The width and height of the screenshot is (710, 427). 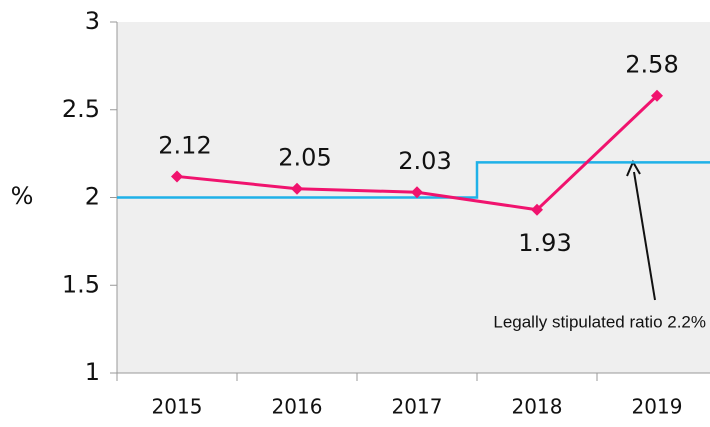 What do you see at coordinates (599, 321) in the screenshot?
I see `annotation: Legally stipulated ratio 2.2%` at bounding box center [599, 321].